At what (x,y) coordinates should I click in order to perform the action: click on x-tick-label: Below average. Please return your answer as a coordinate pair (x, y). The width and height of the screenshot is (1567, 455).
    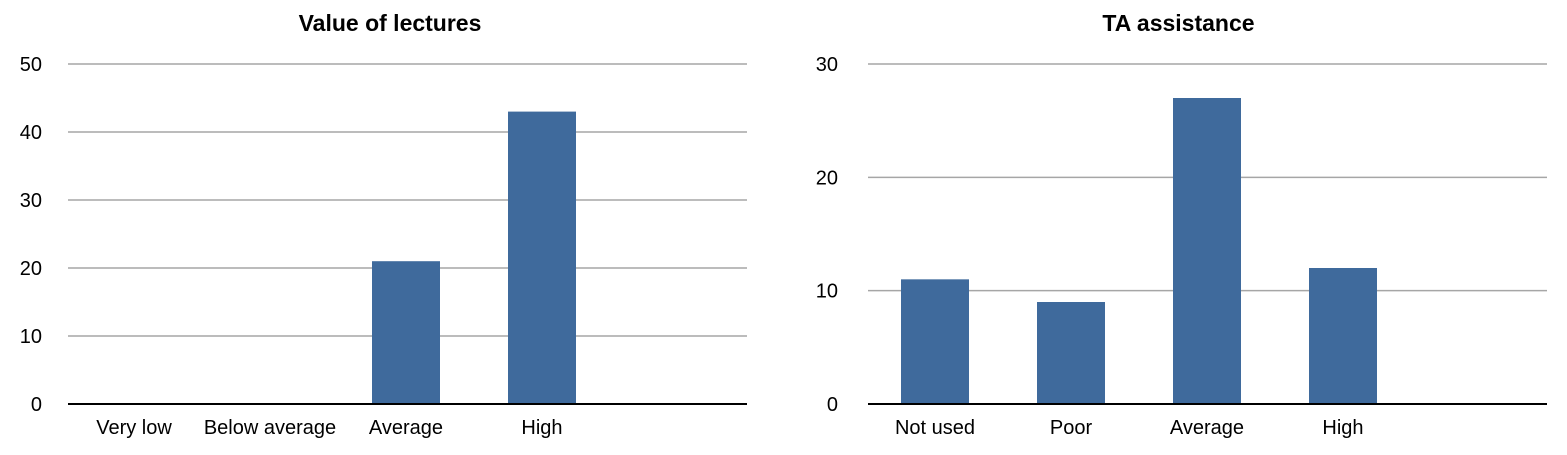
    Looking at the image, I should click on (270, 428).